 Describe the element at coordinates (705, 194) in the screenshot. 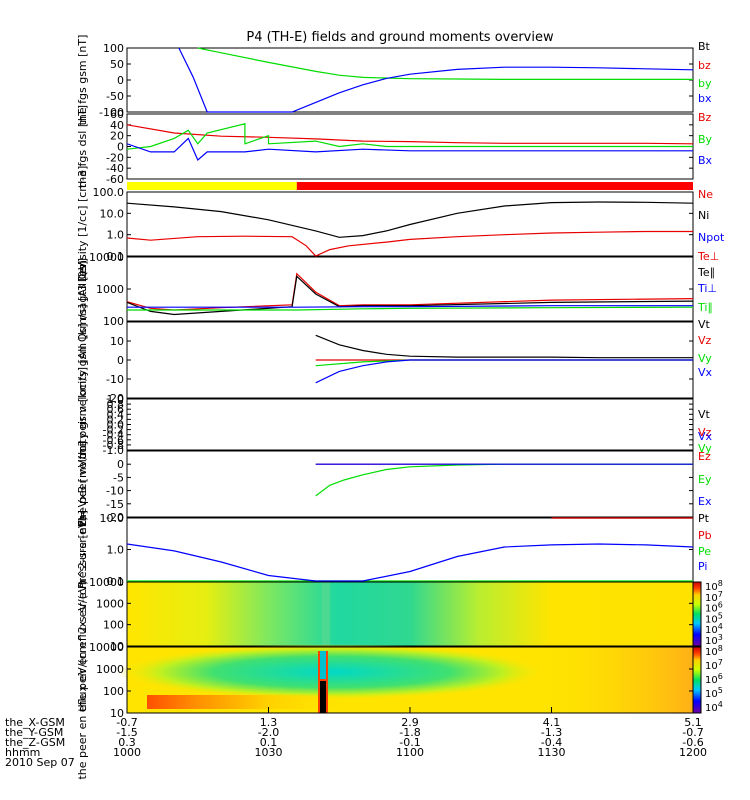

I see `legend-label: Ne` at that location.